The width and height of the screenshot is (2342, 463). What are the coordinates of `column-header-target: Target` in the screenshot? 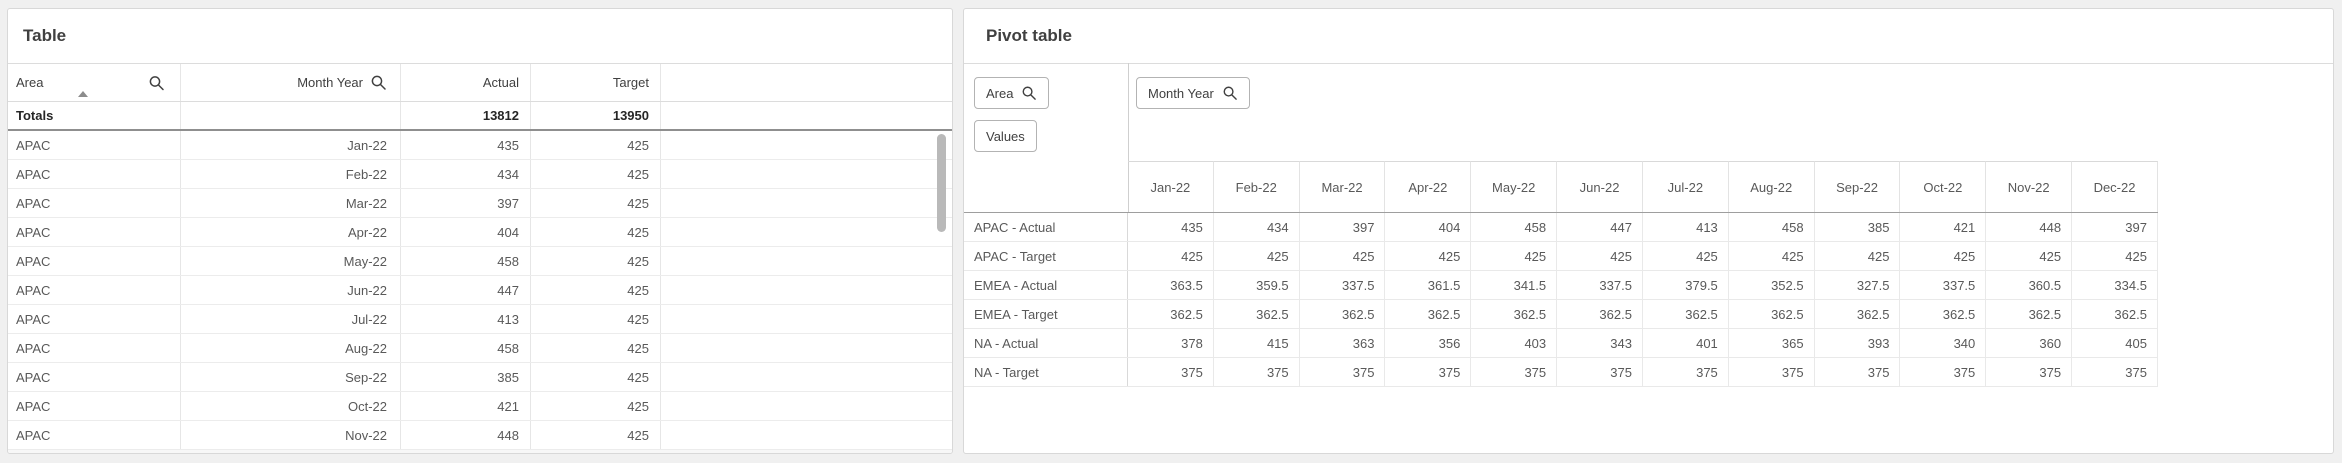 It's located at (596, 82).